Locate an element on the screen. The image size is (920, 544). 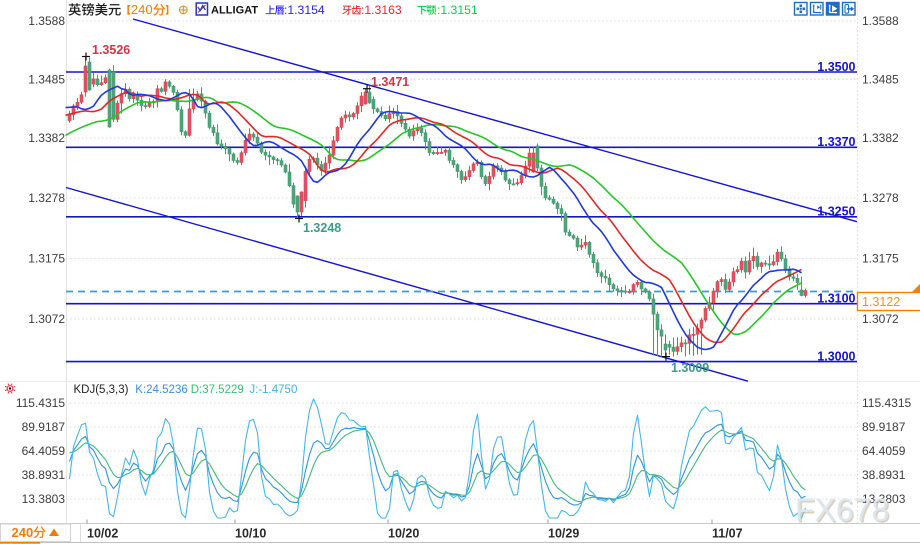
svg-text: 1.3370 is located at coordinates (836, 142).